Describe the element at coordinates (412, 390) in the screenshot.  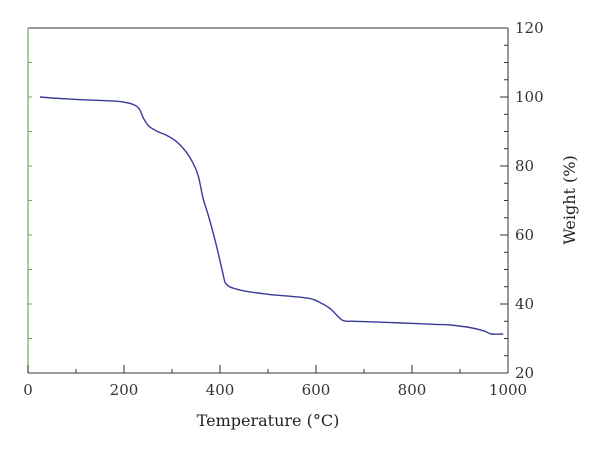
I see `x-tick-label: 800` at that location.